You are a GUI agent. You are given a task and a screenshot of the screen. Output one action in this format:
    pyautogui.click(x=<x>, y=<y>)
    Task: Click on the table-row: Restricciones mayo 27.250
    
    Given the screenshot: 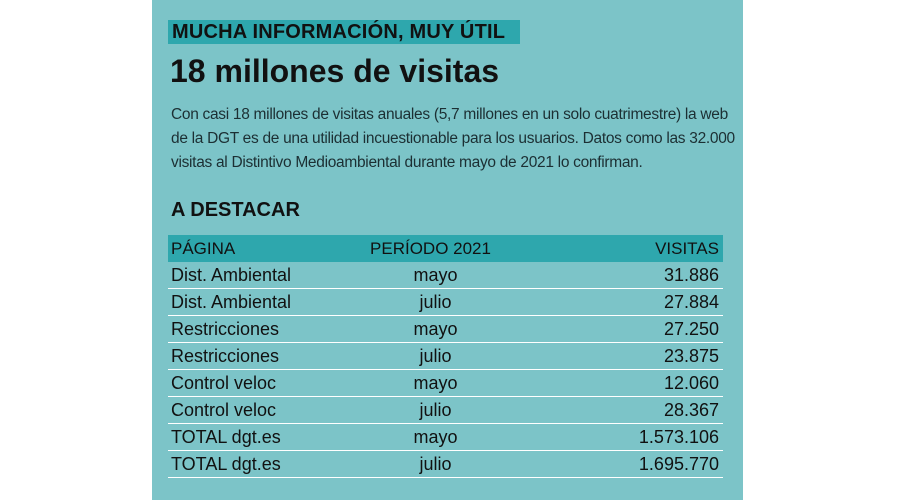 What is the action you would take?
    pyautogui.click(x=445, y=329)
    